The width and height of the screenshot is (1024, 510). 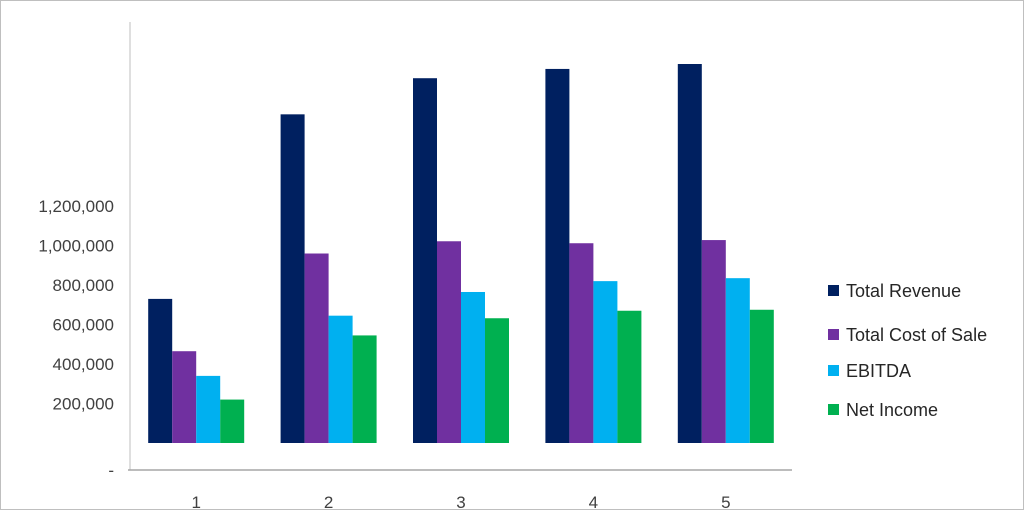 What do you see at coordinates (83, 325) in the screenshot?
I see `y-tick-label: 600,000` at bounding box center [83, 325].